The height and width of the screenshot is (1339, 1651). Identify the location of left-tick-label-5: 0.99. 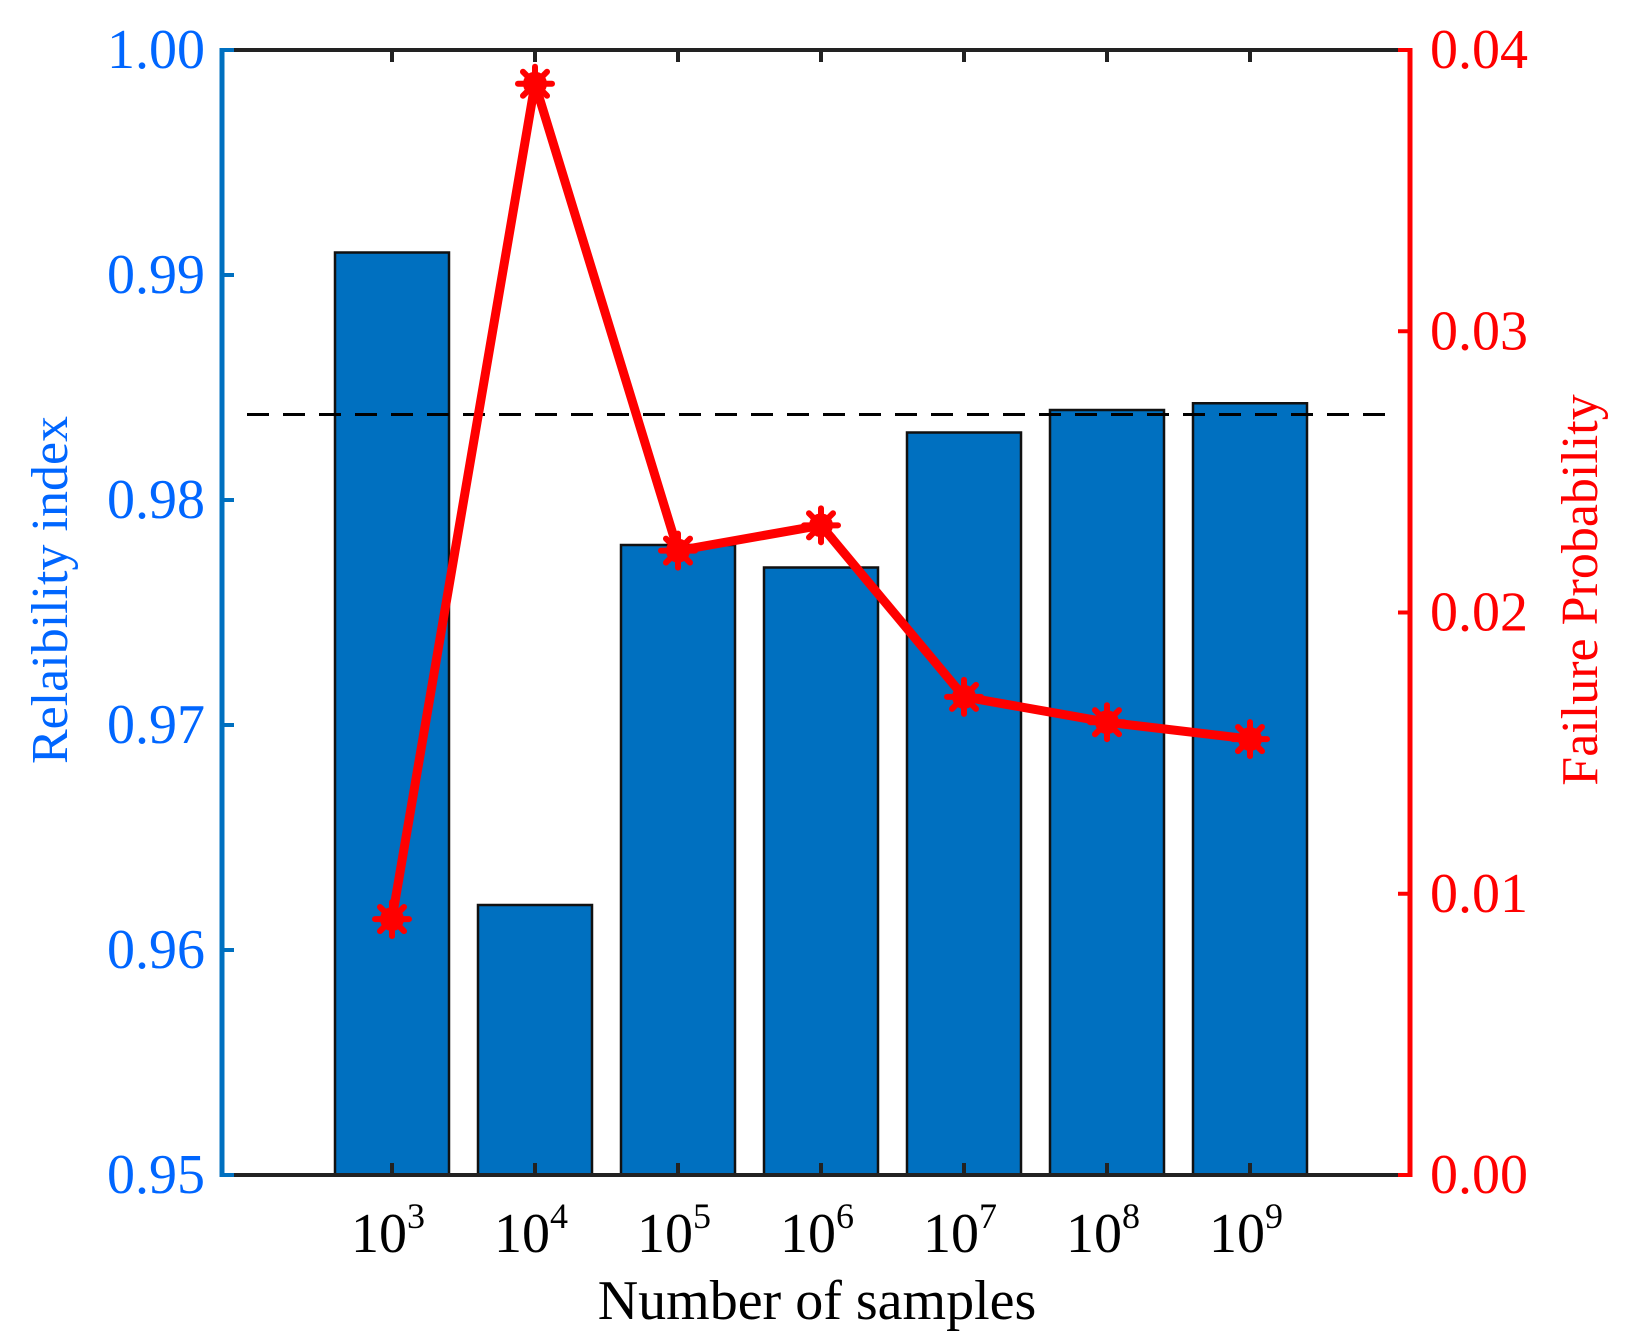
(156, 275).